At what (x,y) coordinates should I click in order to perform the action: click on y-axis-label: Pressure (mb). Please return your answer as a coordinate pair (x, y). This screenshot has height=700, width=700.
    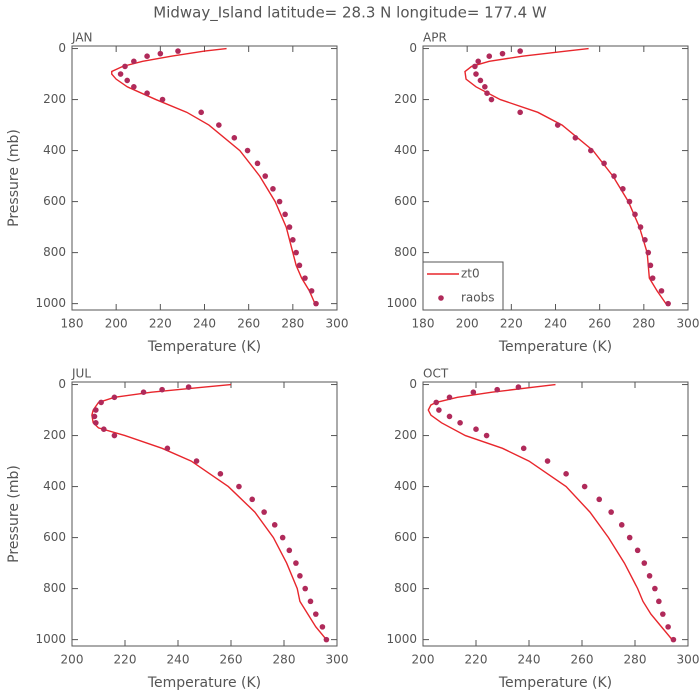
    Looking at the image, I should click on (14, 178).